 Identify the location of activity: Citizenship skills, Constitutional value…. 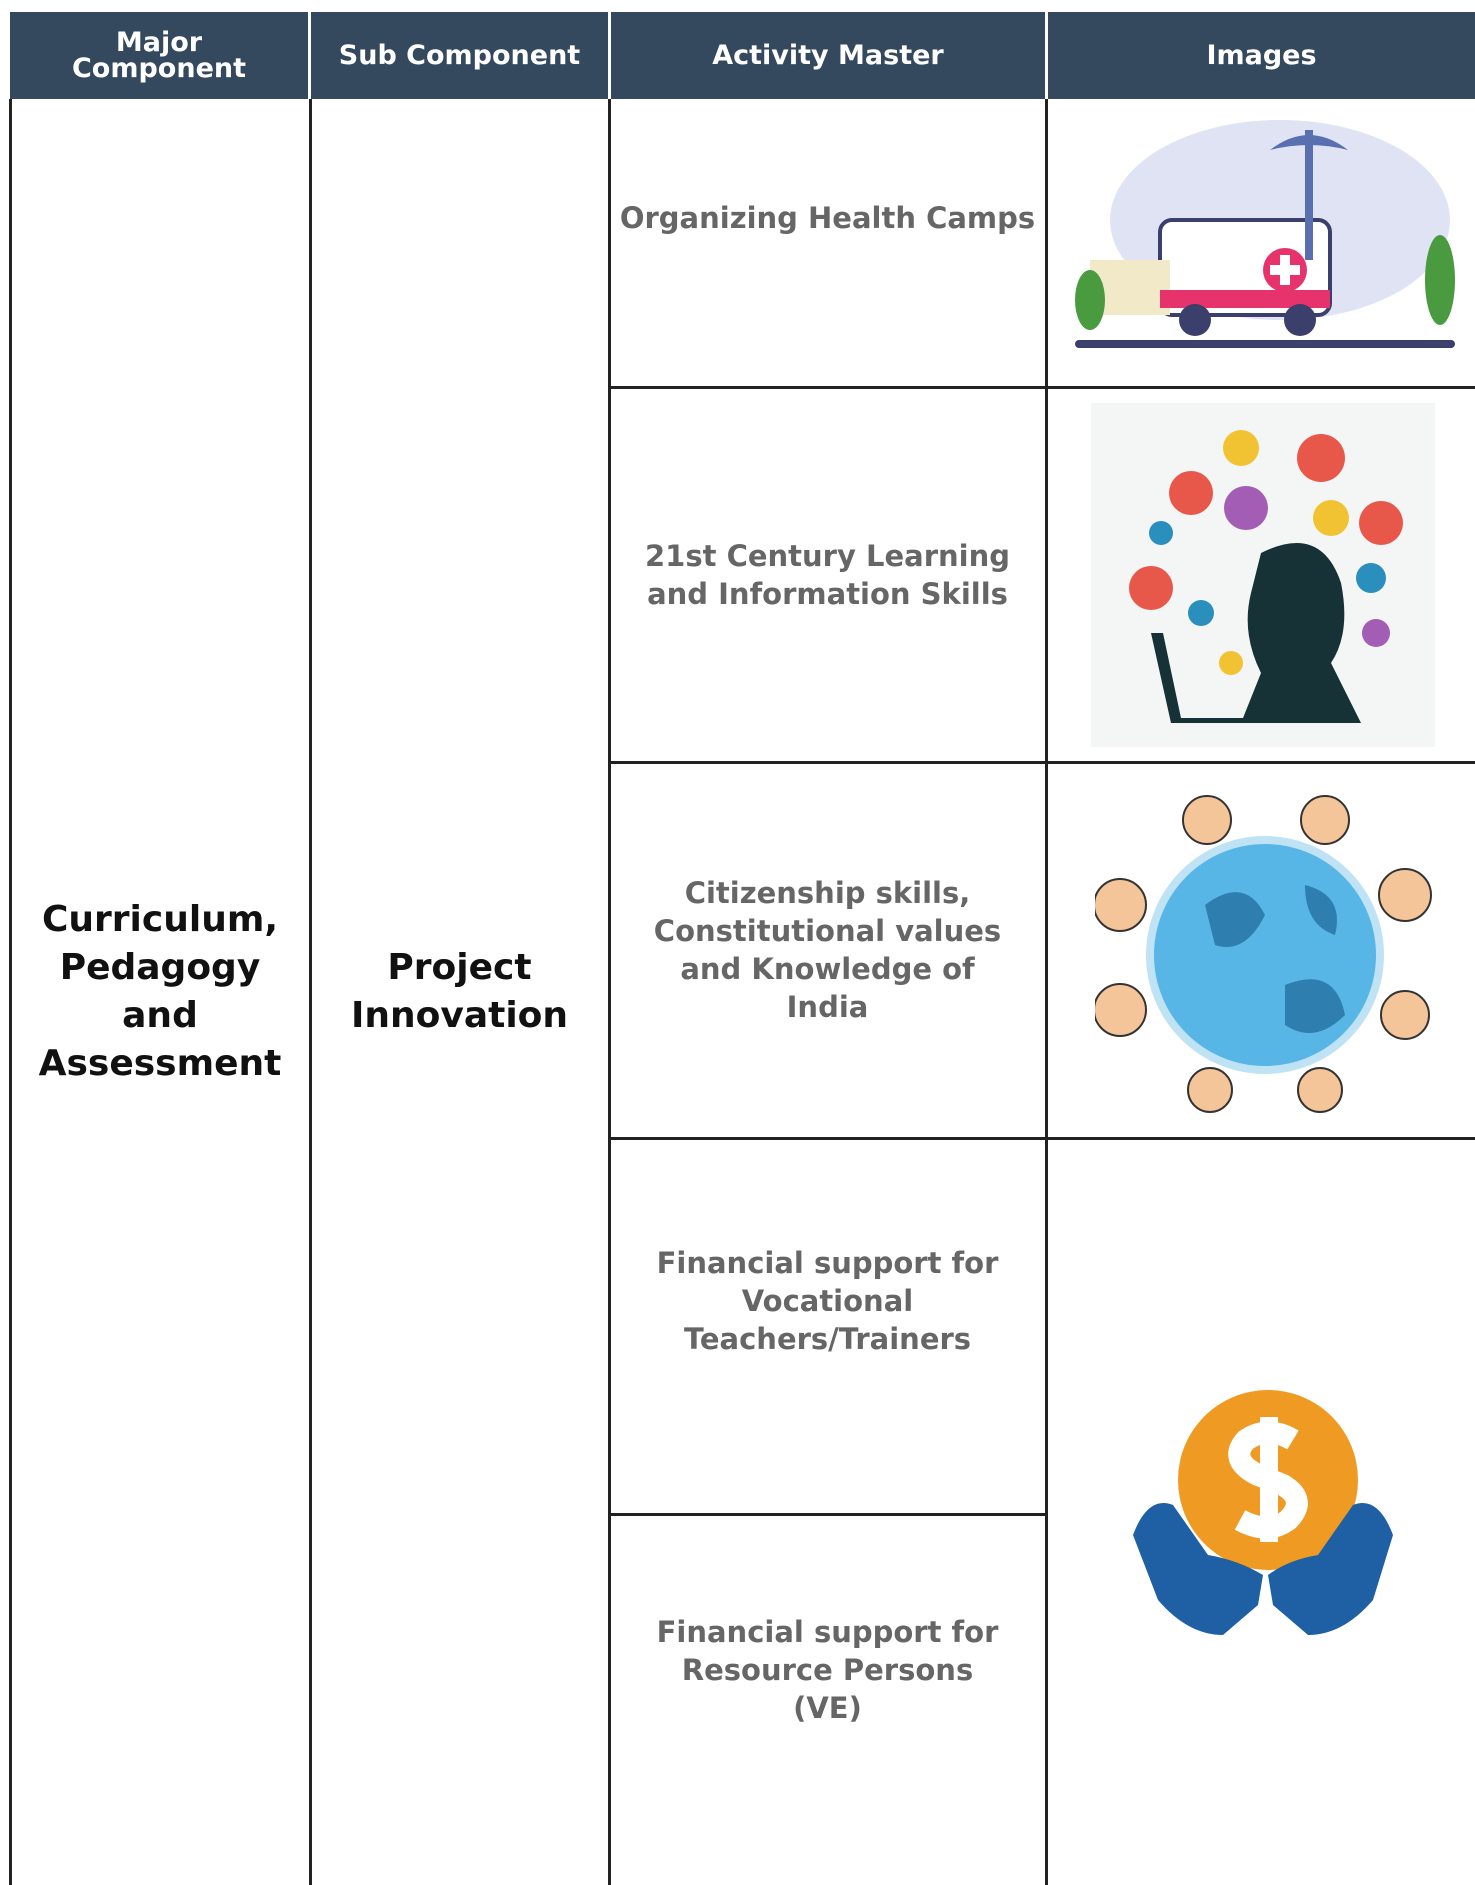
(827, 950).